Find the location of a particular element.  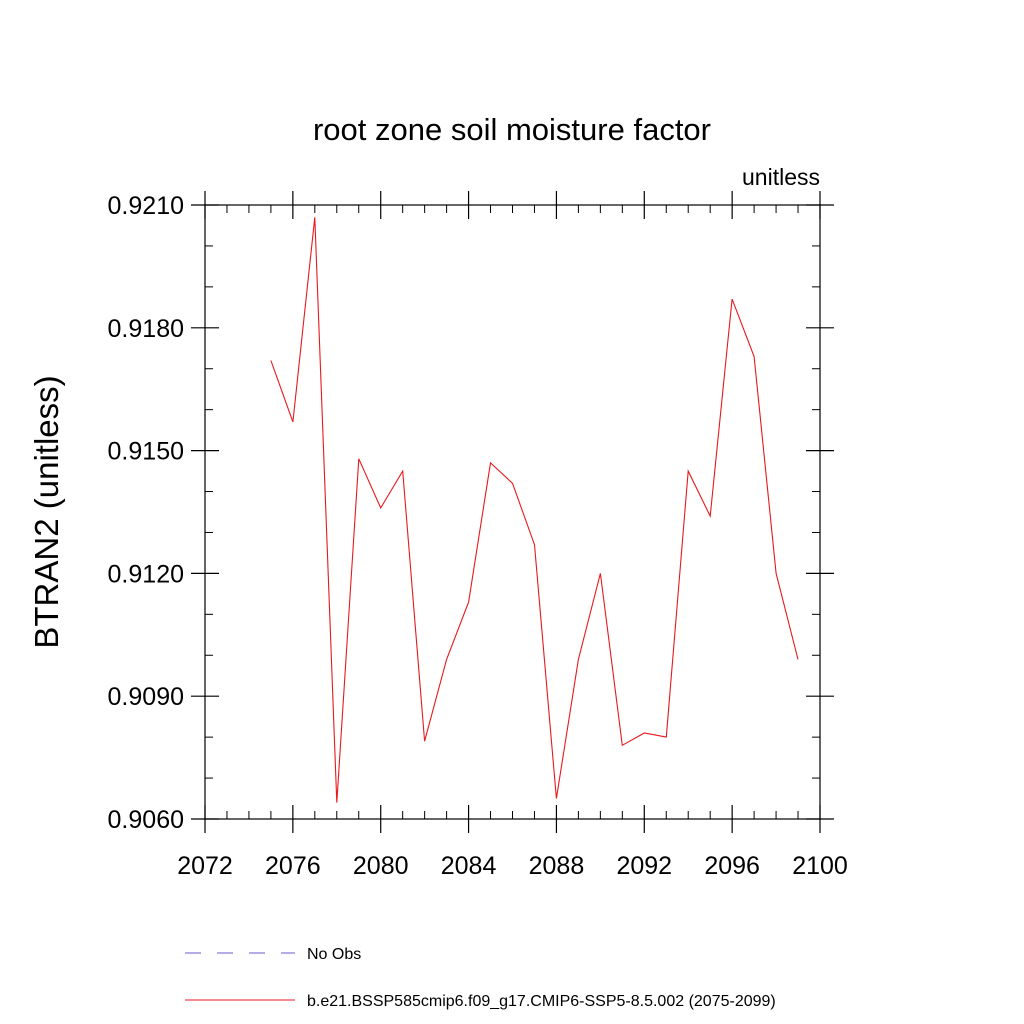

chart-title: root zone soil moisture factor is located at coordinates (512, 129).